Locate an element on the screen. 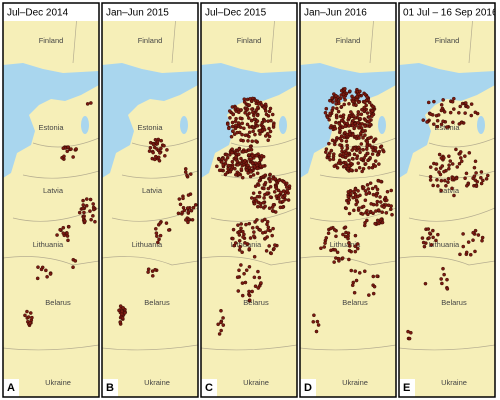  panel-title: Jul–Dec 2014 is located at coordinates (38, 13).